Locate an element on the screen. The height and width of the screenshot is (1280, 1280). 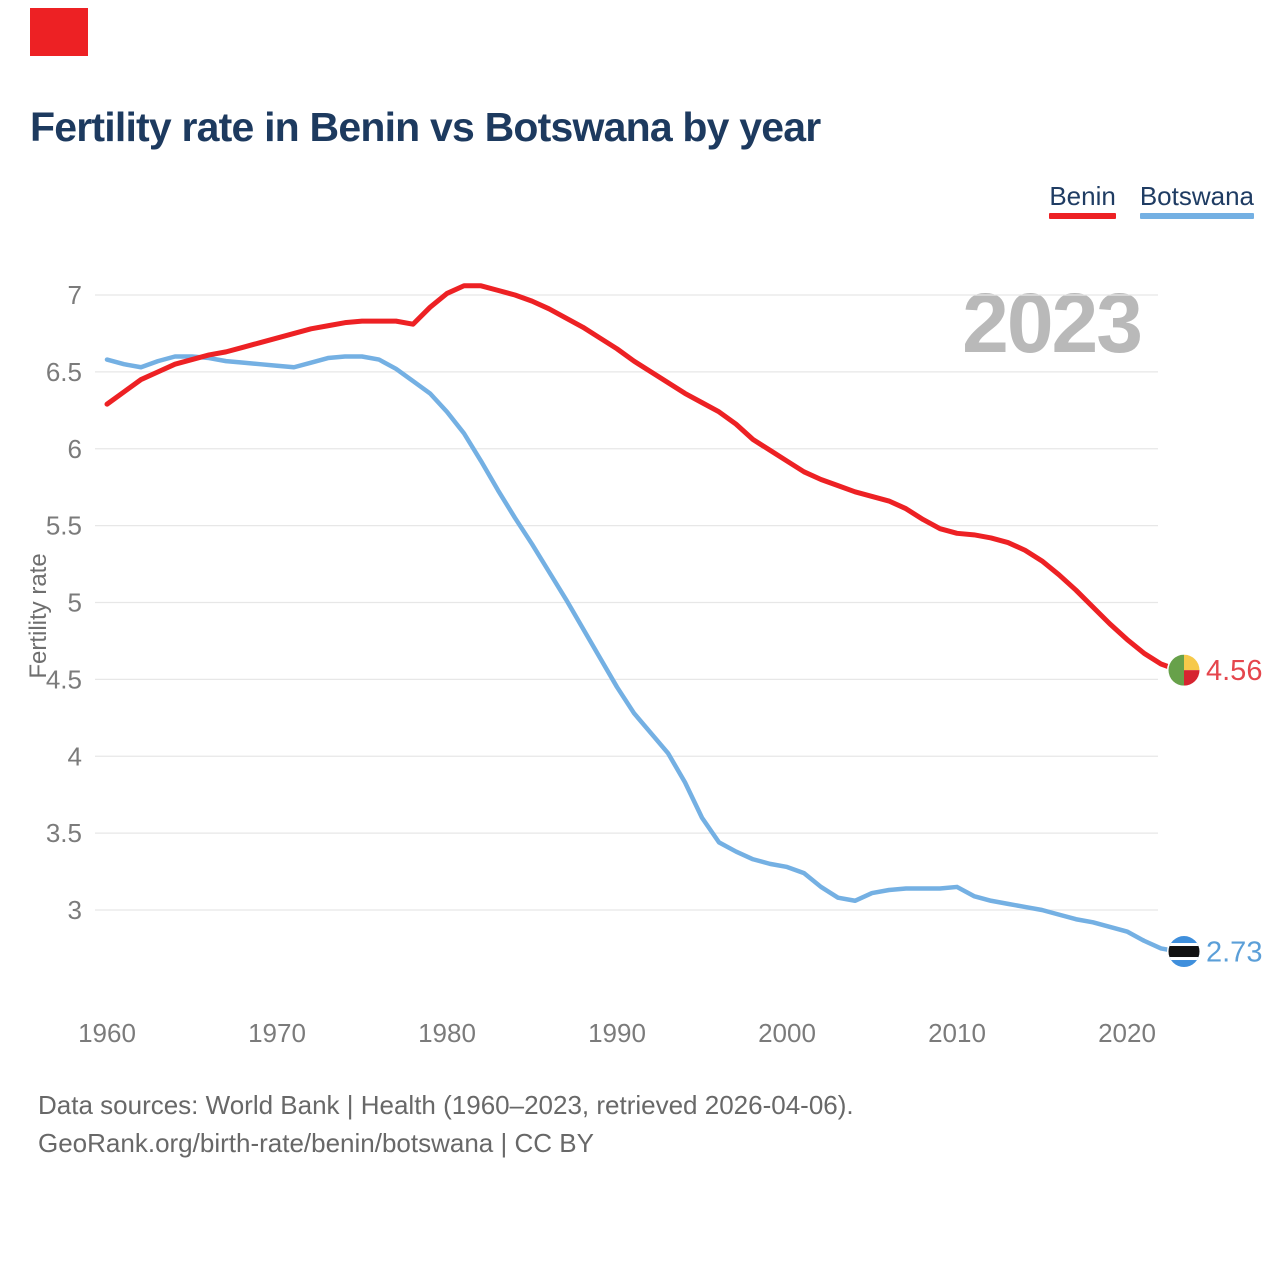
y-tick-label: 5.5 is located at coordinates (64, 526).